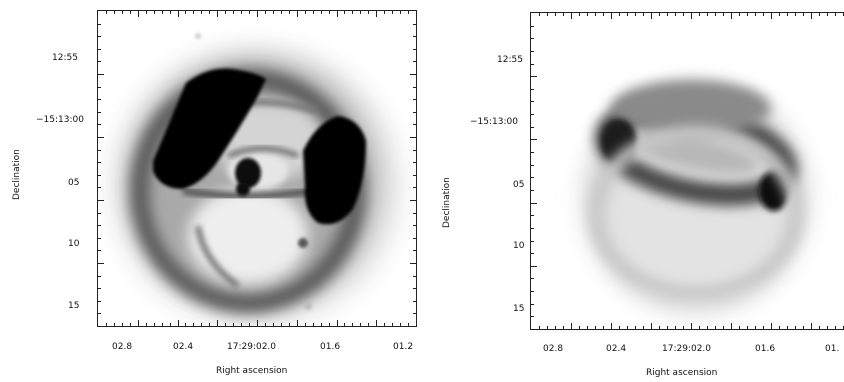 The image size is (844, 382). What do you see at coordinates (60, 120) in the screenshot?
I see `left-ytick-2: −15:13:00` at bounding box center [60, 120].